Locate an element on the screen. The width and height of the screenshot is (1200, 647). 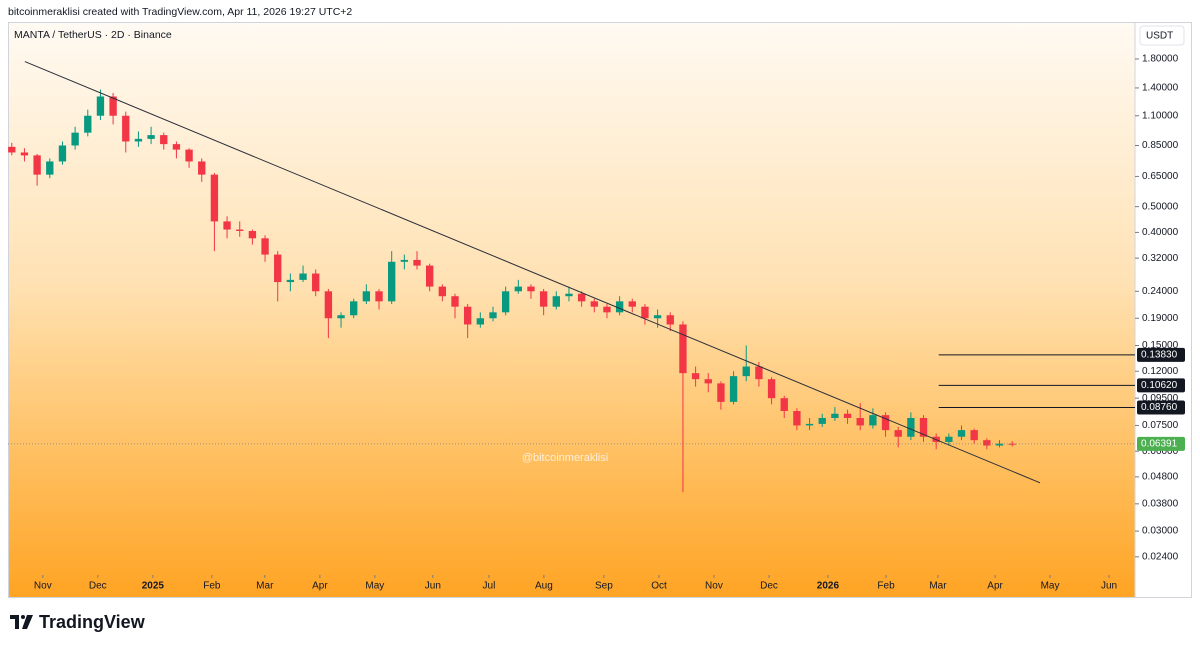
y-tick-label: 1.80000 is located at coordinates (1160, 59).